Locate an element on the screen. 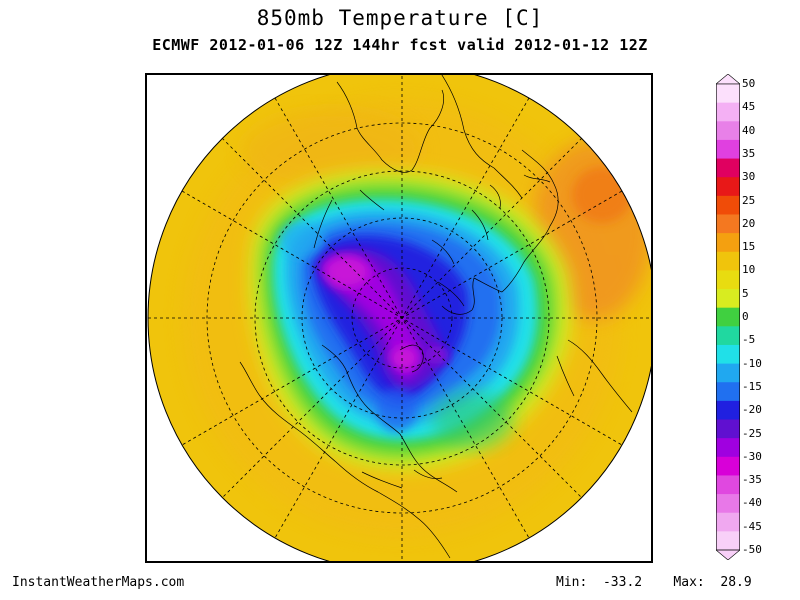  colorbar-tick-label: -40 is located at coordinates (752, 503).